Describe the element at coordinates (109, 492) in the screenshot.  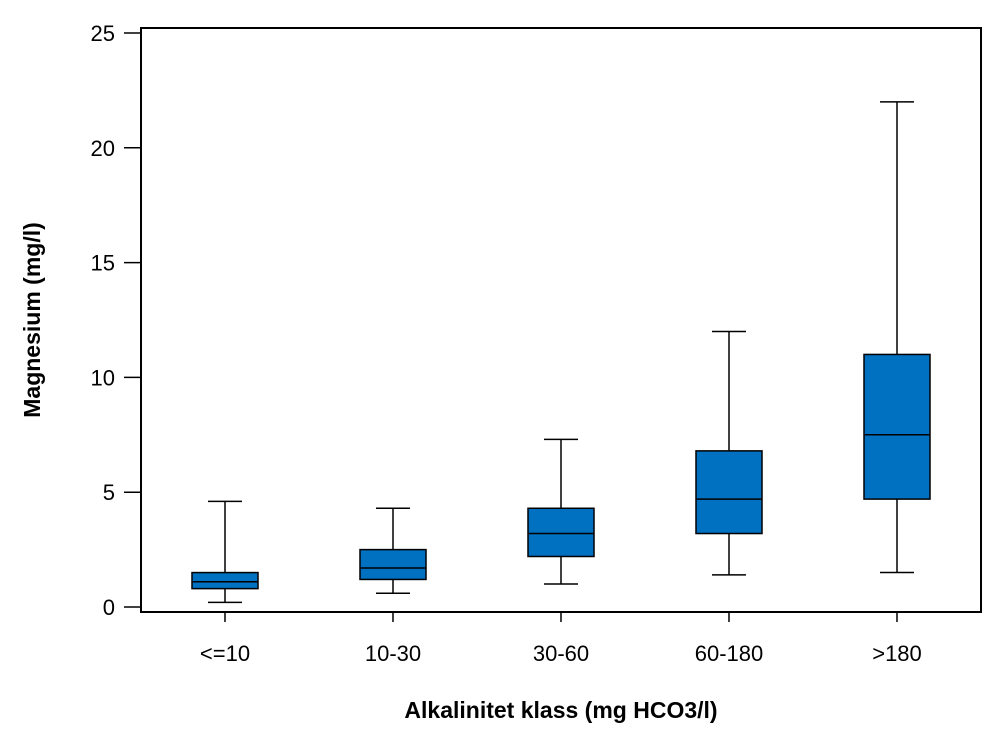
I see `y-tick-label: 5` at that location.